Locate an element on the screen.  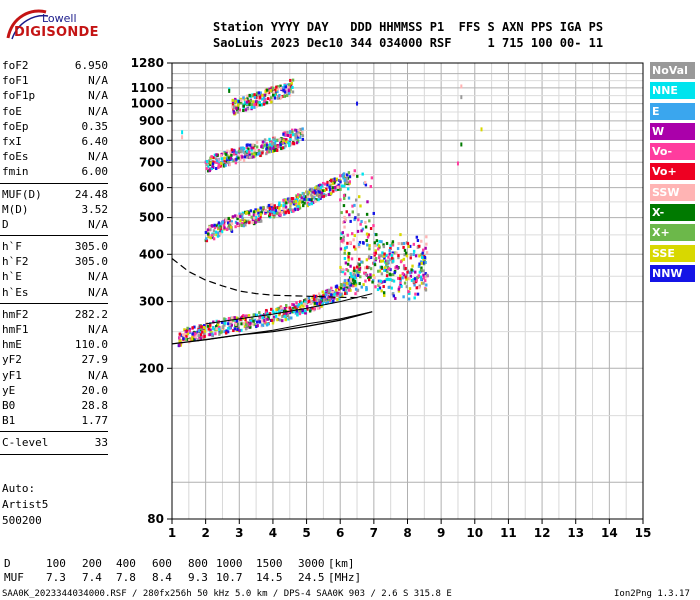
param-value: 110.0 is located at coordinates (91, 345).